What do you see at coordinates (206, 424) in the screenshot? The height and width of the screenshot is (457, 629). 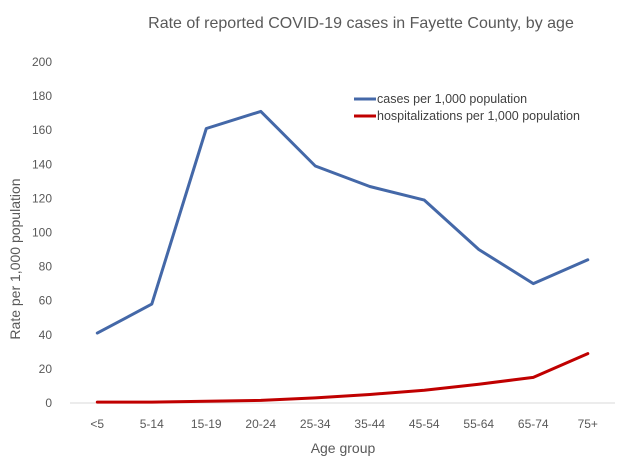 I see `x-tick-label: 15-19` at bounding box center [206, 424].